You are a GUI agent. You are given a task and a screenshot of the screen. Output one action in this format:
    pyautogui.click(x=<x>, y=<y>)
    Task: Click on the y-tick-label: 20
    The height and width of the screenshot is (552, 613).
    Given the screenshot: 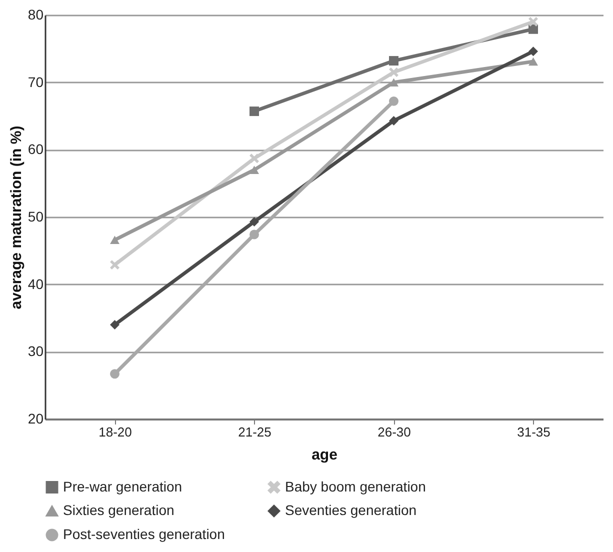 What is the action you would take?
    pyautogui.click(x=36, y=418)
    